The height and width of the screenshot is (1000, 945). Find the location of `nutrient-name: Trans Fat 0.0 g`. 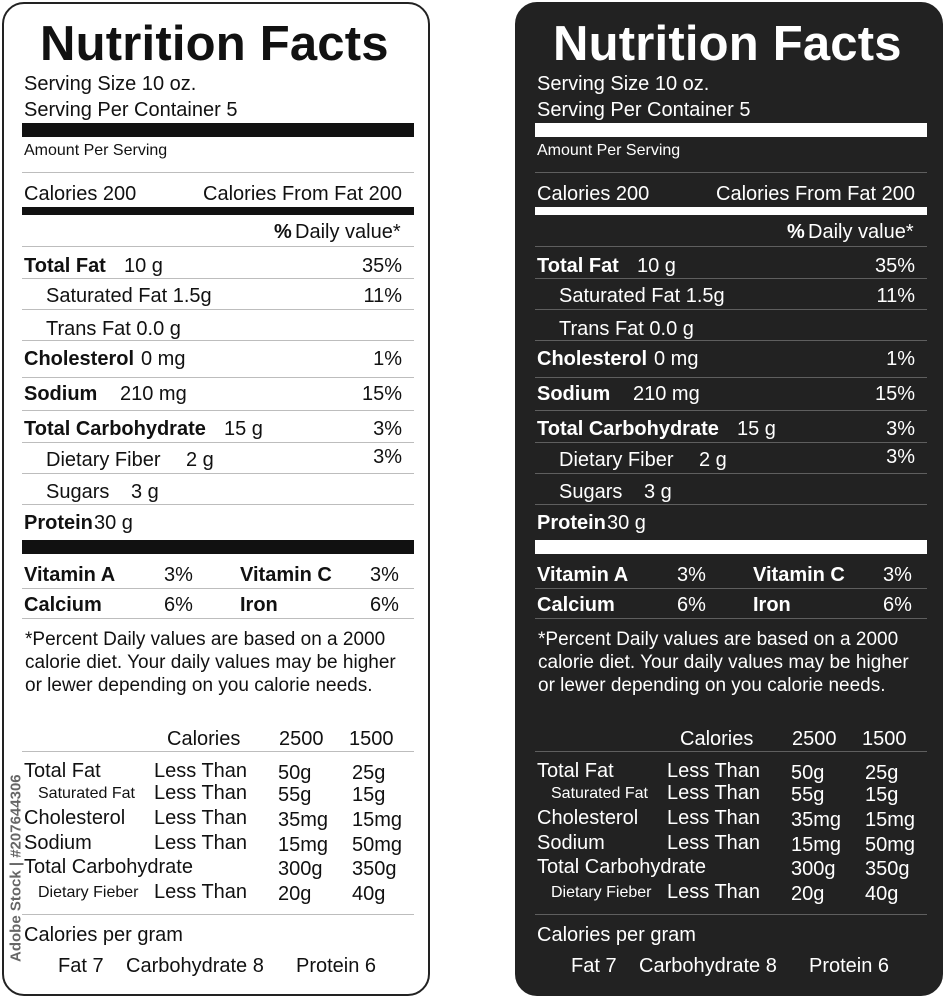

nutrient-name: Trans Fat 0.0 g is located at coordinates (626, 329).